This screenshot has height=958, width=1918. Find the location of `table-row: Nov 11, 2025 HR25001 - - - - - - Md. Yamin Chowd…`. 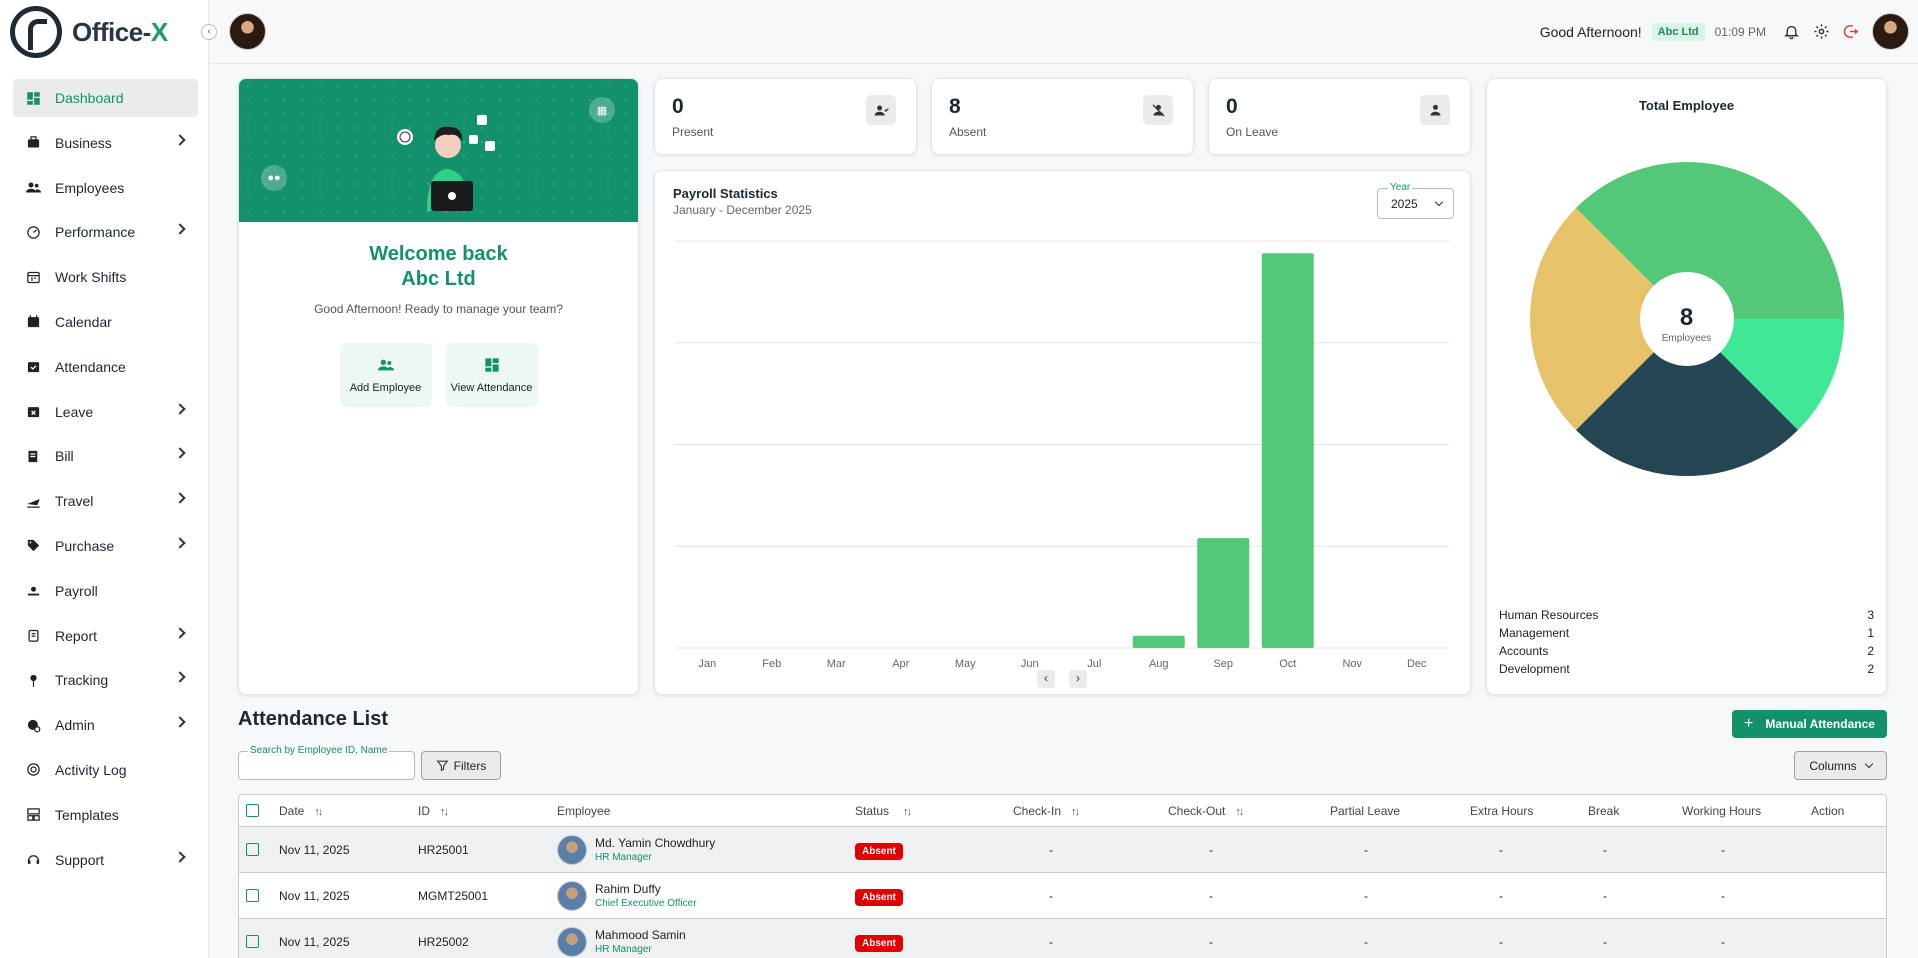

table-row: Nov 11, 2025 HR25001 - - - - - - Md. Yamin Chowd… is located at coordinates (1062, 850).